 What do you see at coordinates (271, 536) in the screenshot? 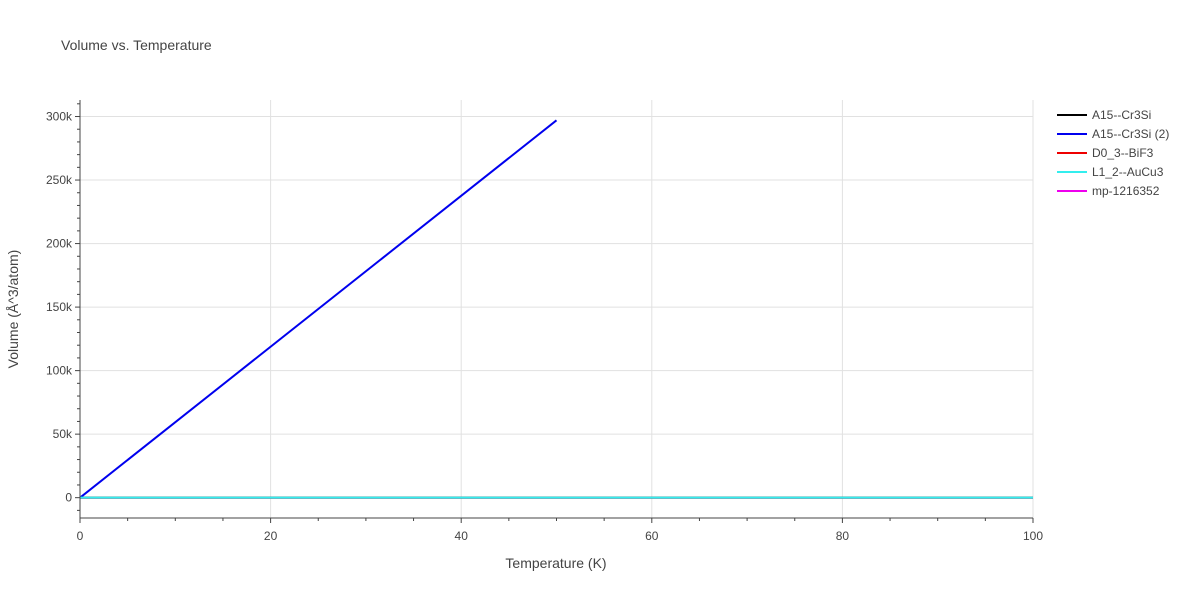
I see `x-tick-label: 20` at bounding box center [271, 536].